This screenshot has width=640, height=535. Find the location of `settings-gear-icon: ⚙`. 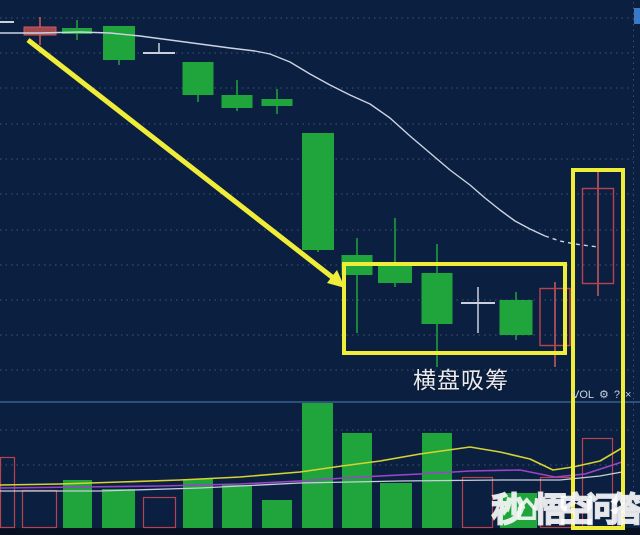

settings-gear-icon: ⚙ is located at coordinates (604, 395).